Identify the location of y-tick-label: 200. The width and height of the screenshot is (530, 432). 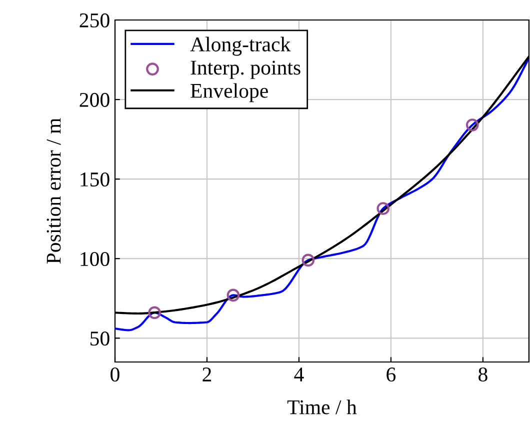
(95, 99).